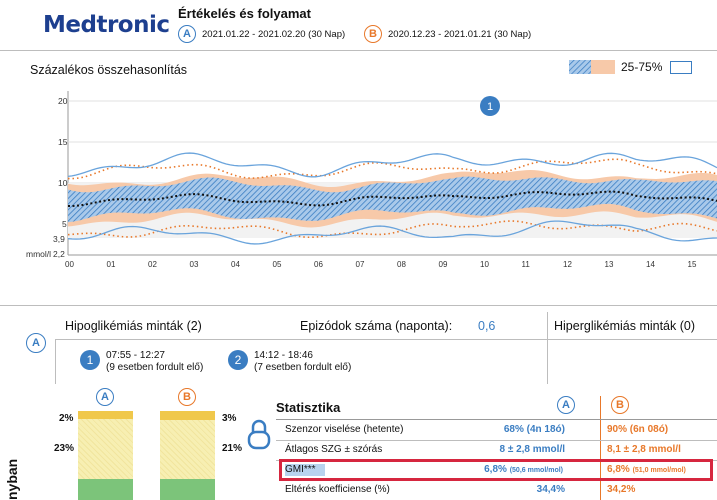 This screenshot has height=500, width=717. Describe the element at coordinates (59, 239) in the screenshot. I see `y-tick-3-9: 3,9` at that location.